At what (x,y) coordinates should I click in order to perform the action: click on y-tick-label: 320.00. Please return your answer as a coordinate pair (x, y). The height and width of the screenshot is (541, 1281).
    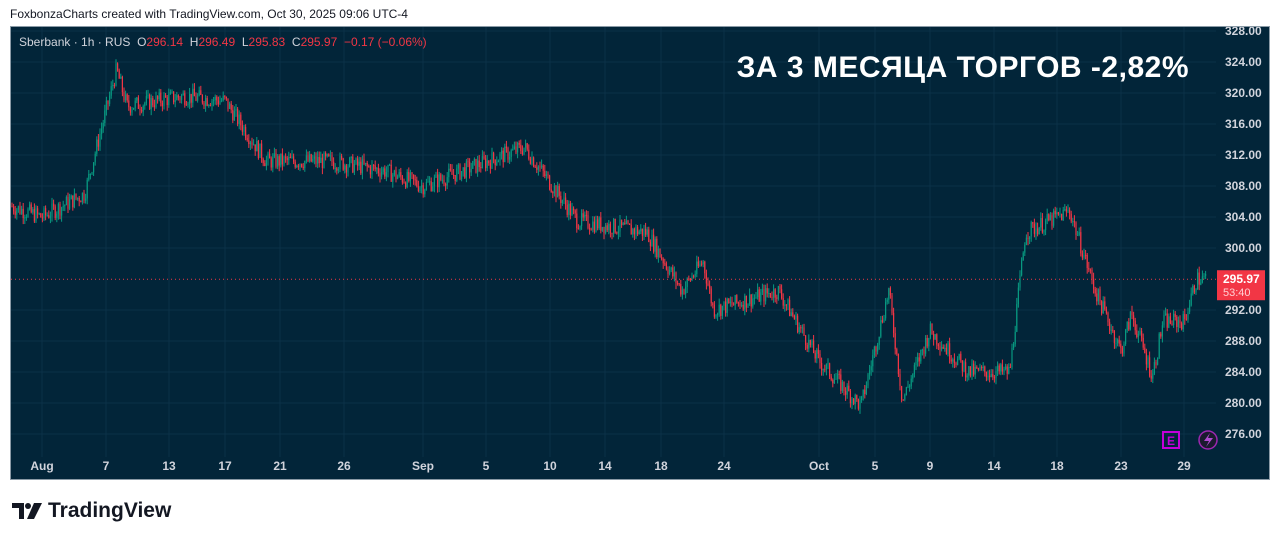
    Looking at the image, I should click on (1243, 93).